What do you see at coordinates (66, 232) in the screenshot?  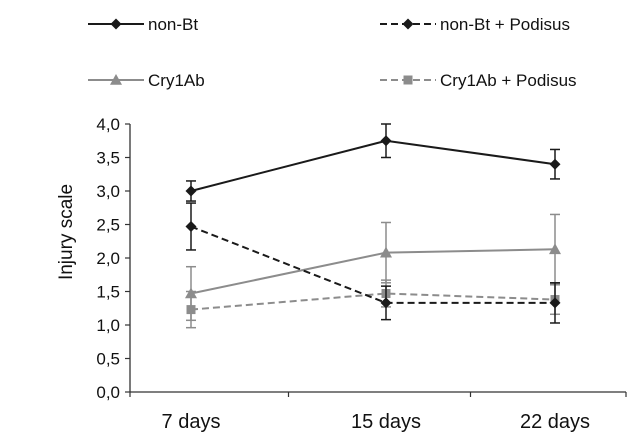 I see `y-axis-label: Injury scale` at bounding box center [66, 232].